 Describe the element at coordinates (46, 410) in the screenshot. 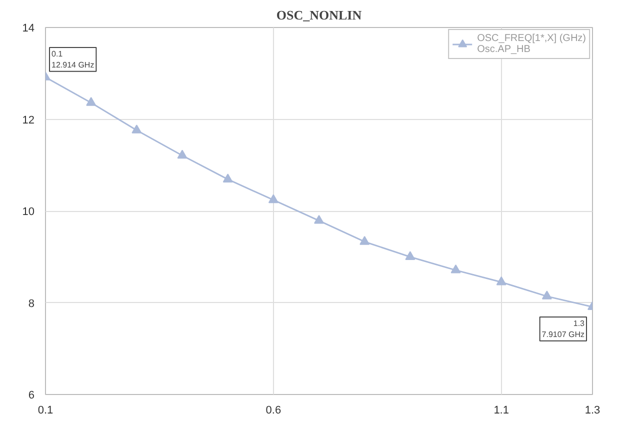

I see `x-tick-label: 0.1` at that location.